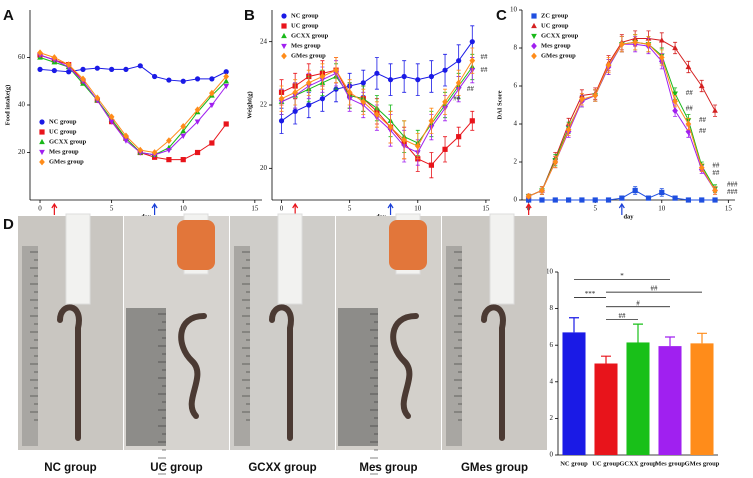  Describe the element at coordinates (69, 372) in the screenshot. I see `colon` at that location.